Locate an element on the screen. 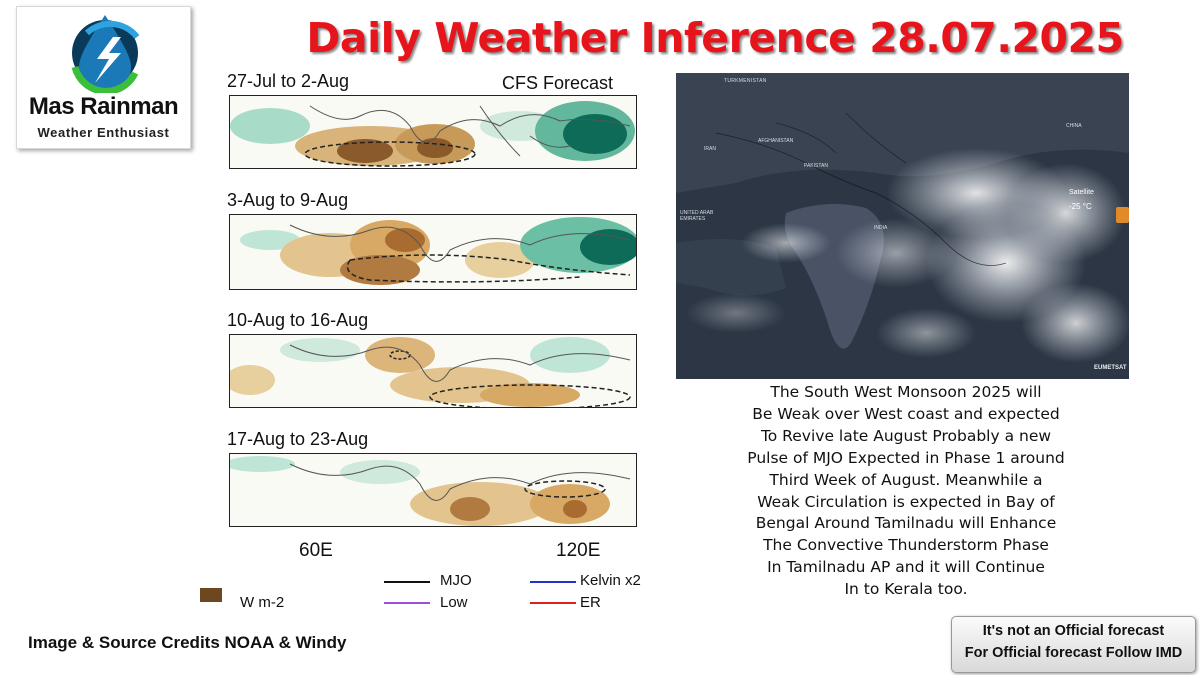  legend-line-er is located at coordinates (553, 603).